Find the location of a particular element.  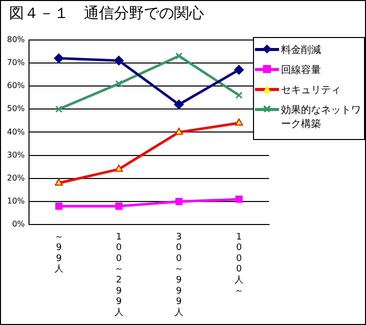

y-tick-label: 30% is located at coordinates (16, 155).